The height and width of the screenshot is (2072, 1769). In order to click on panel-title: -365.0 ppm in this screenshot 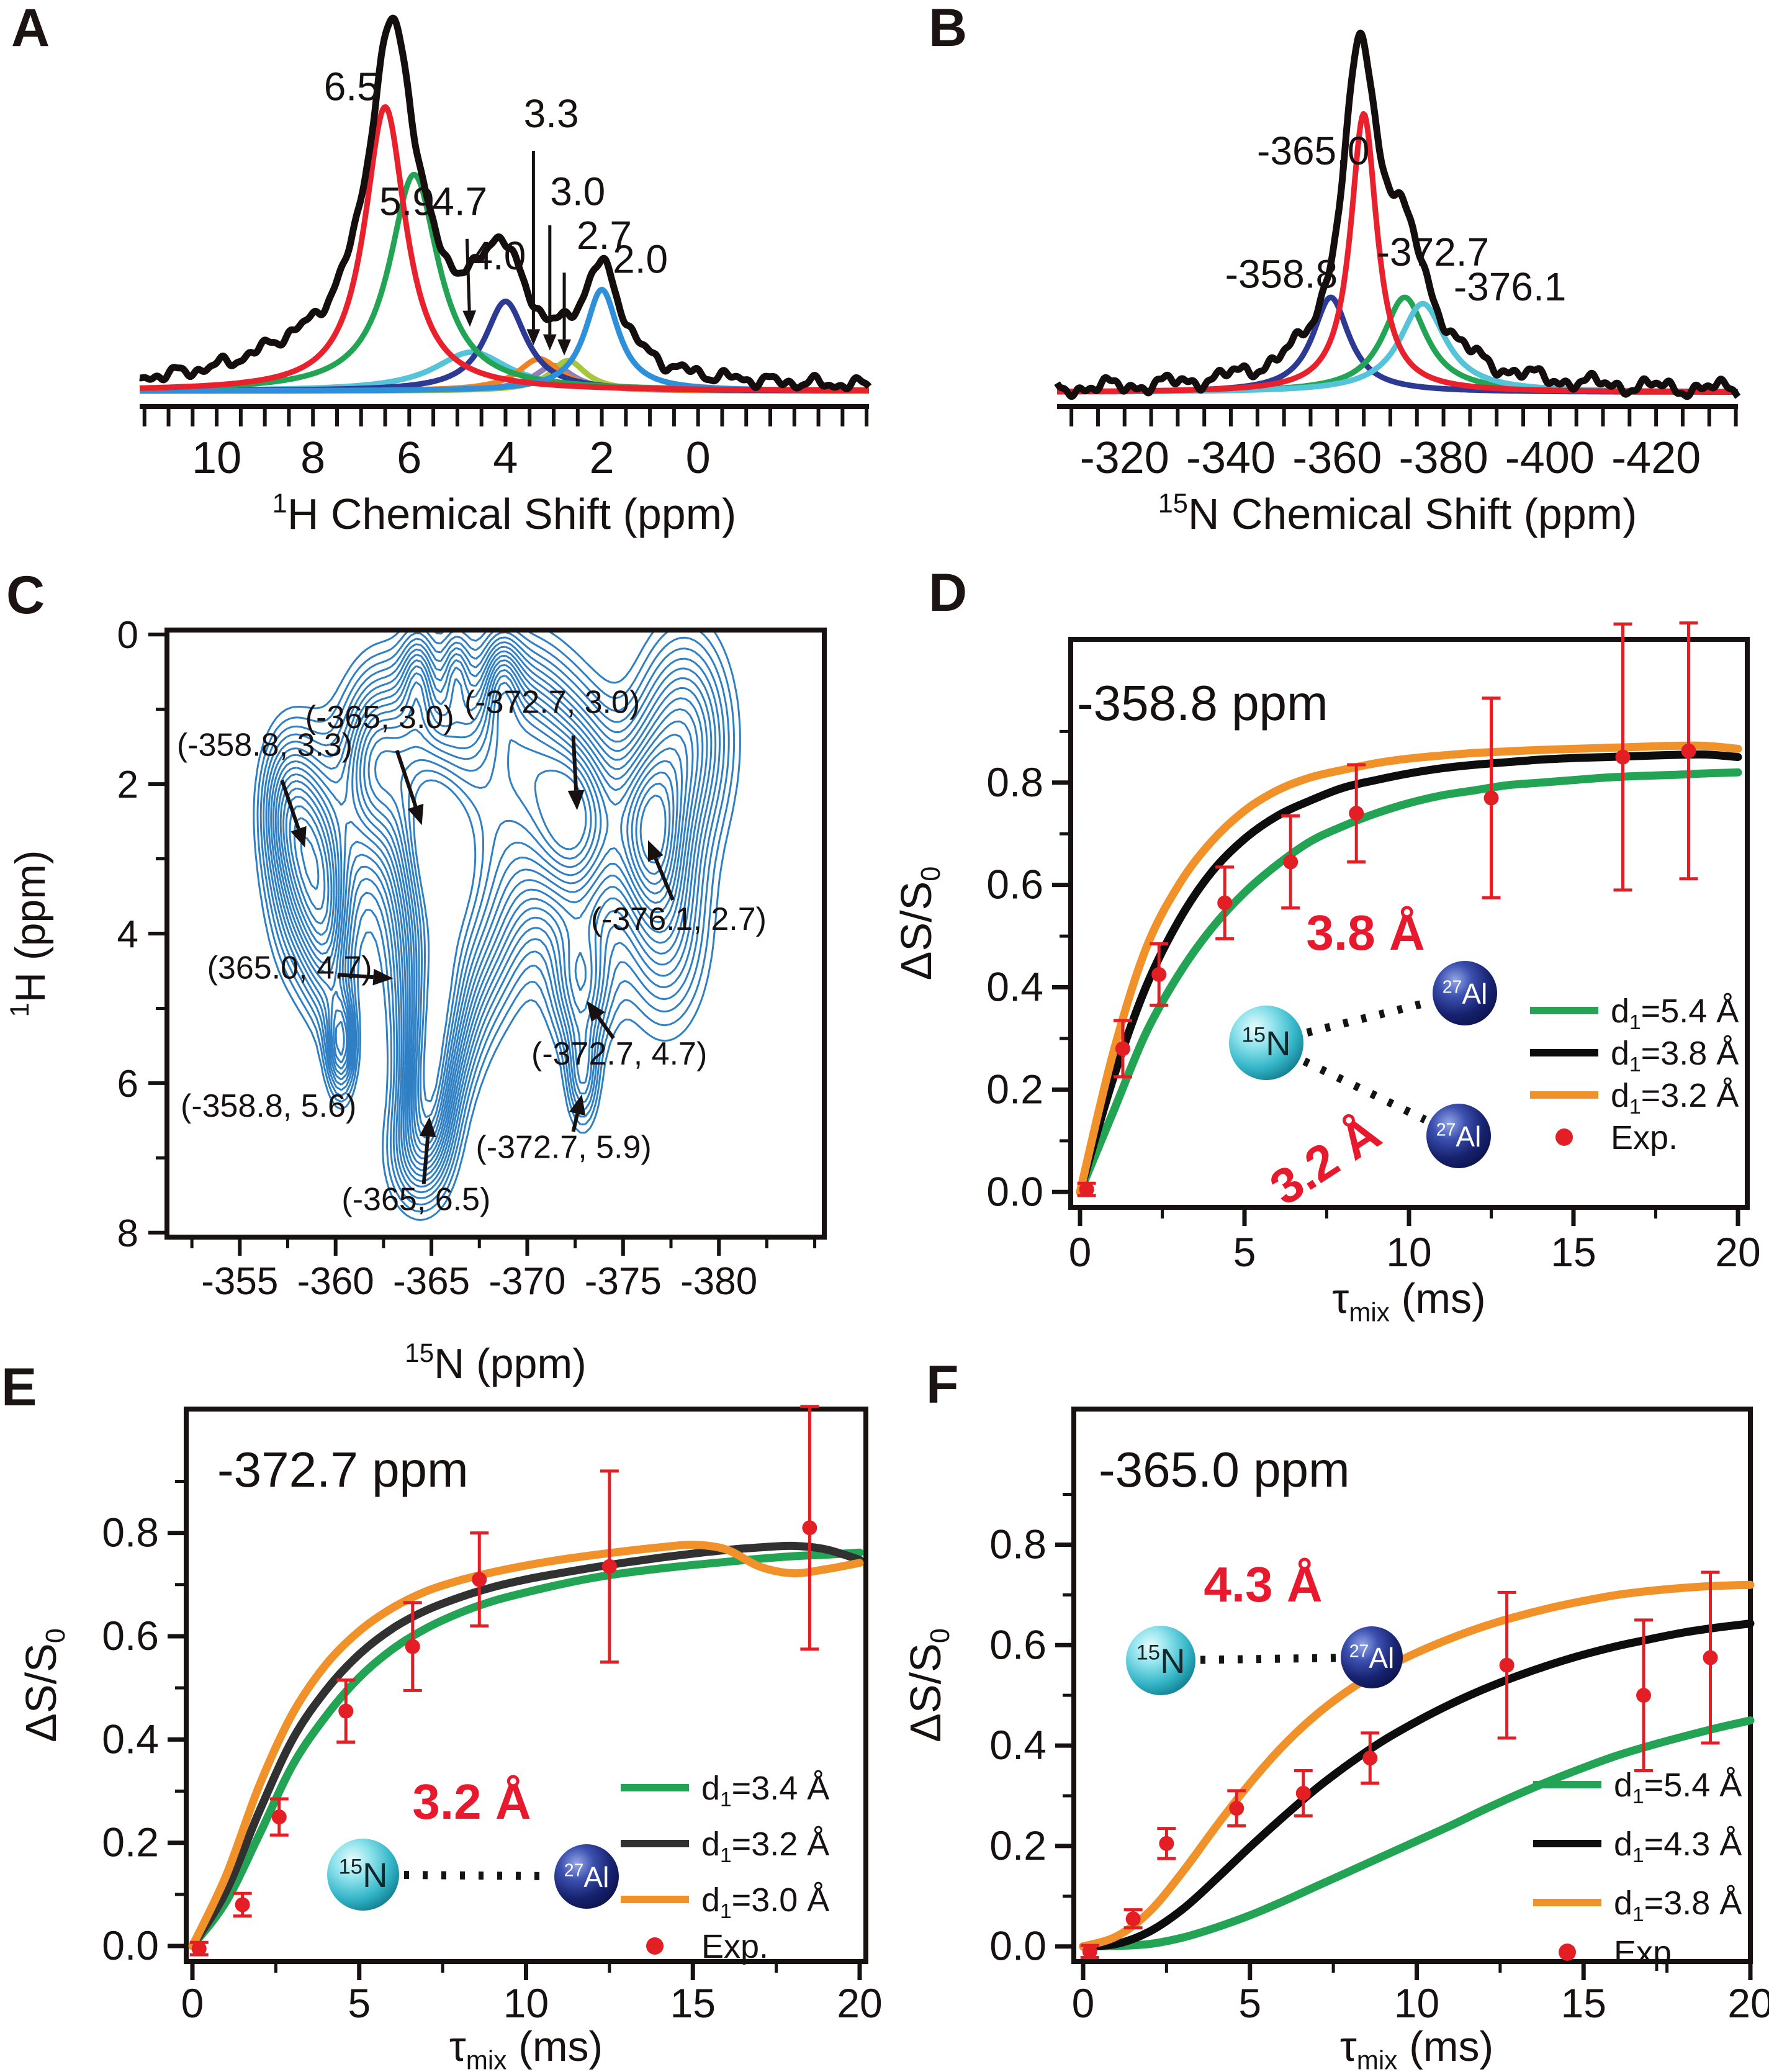, I will do `click(1224, 1469)`.